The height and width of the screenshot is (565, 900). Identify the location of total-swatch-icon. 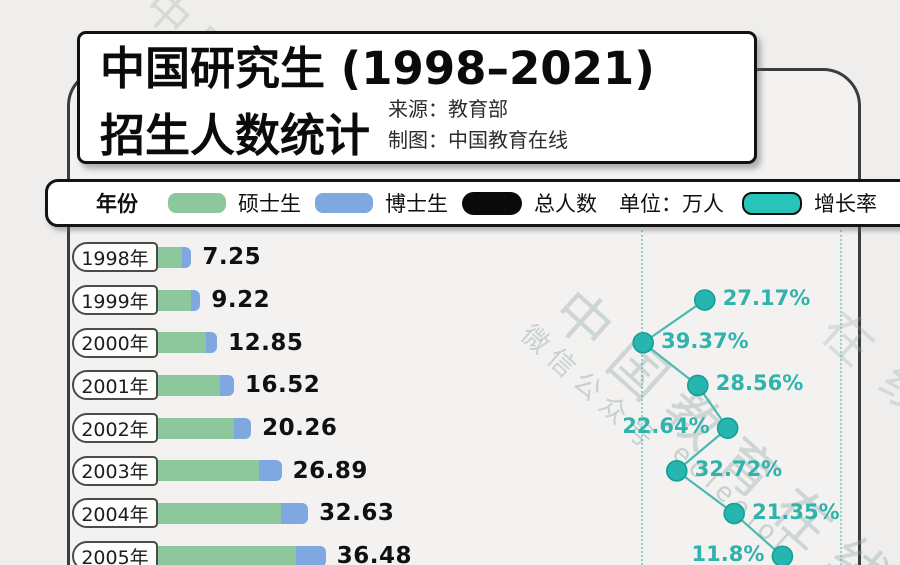
(492, 203).